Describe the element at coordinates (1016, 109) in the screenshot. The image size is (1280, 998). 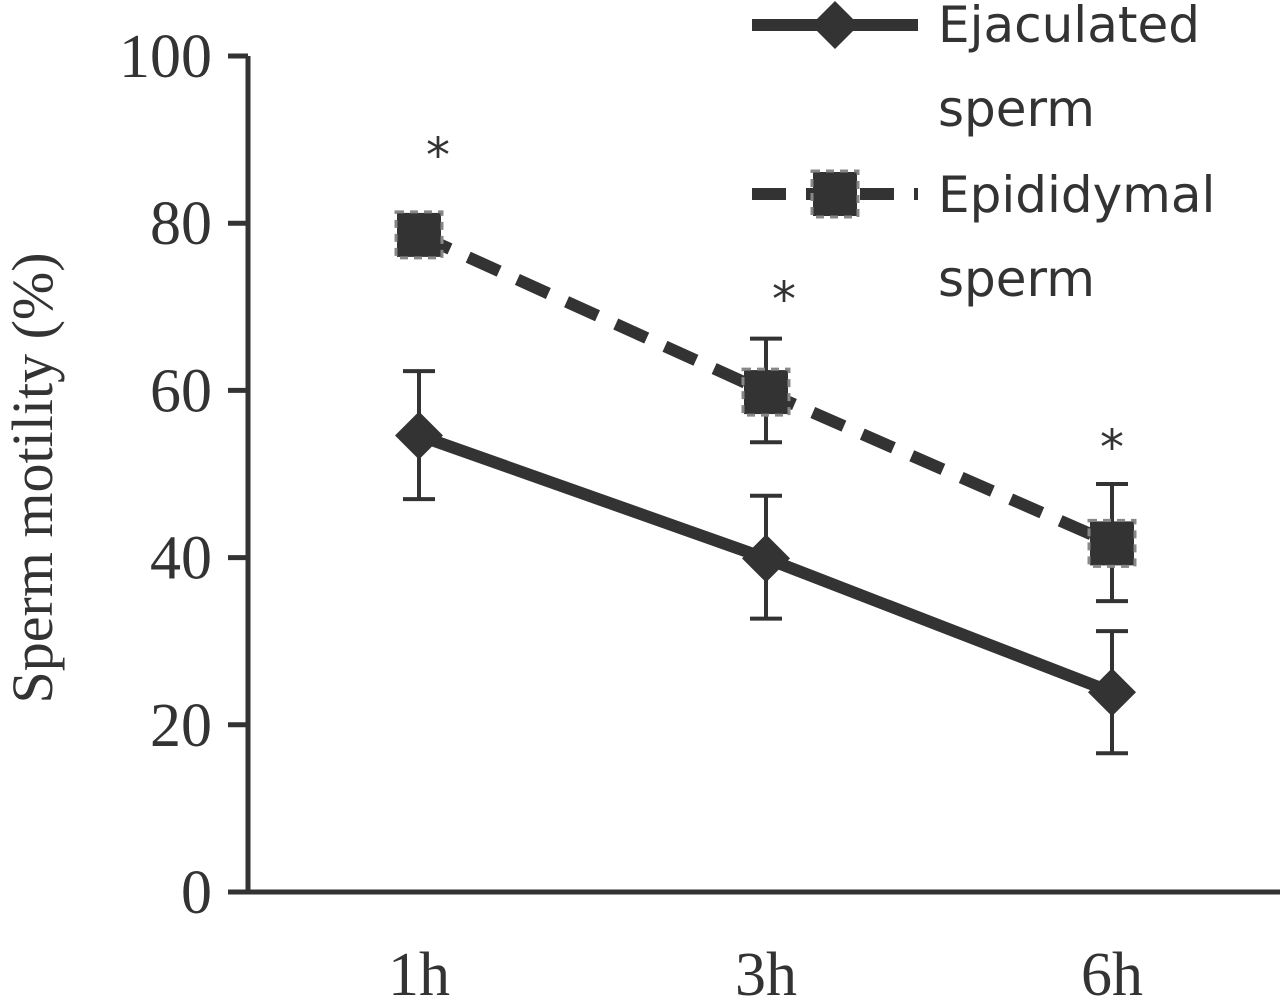
I see `legend-label-ejaculated: sperm` at that location.